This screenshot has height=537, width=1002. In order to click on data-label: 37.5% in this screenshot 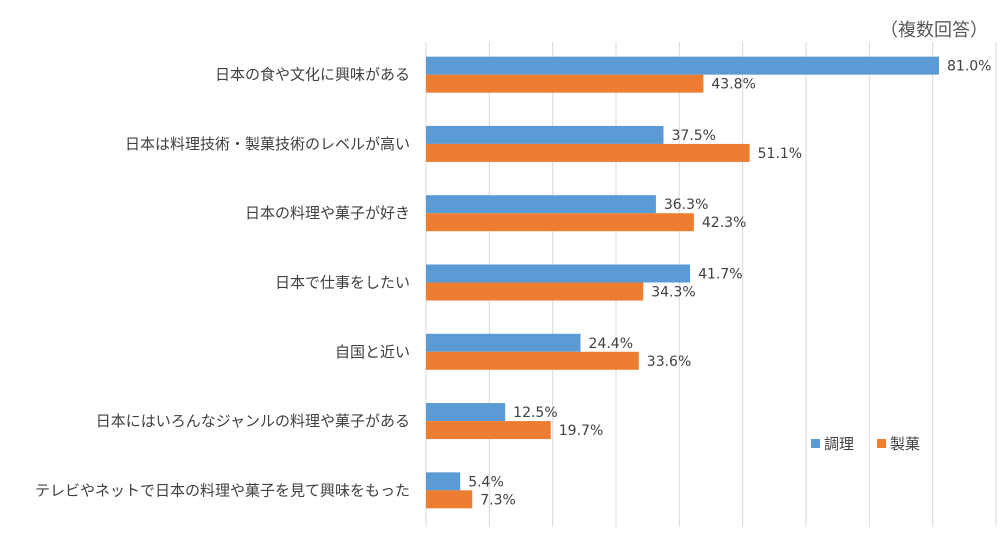, I will do `click(694, 136)`.